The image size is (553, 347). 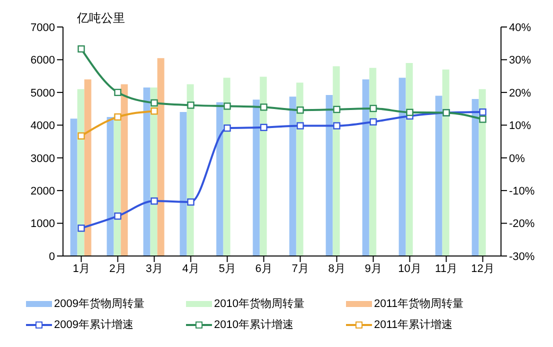 I want to click on y2-tick-label: -30%, so click(x=522, y=256).